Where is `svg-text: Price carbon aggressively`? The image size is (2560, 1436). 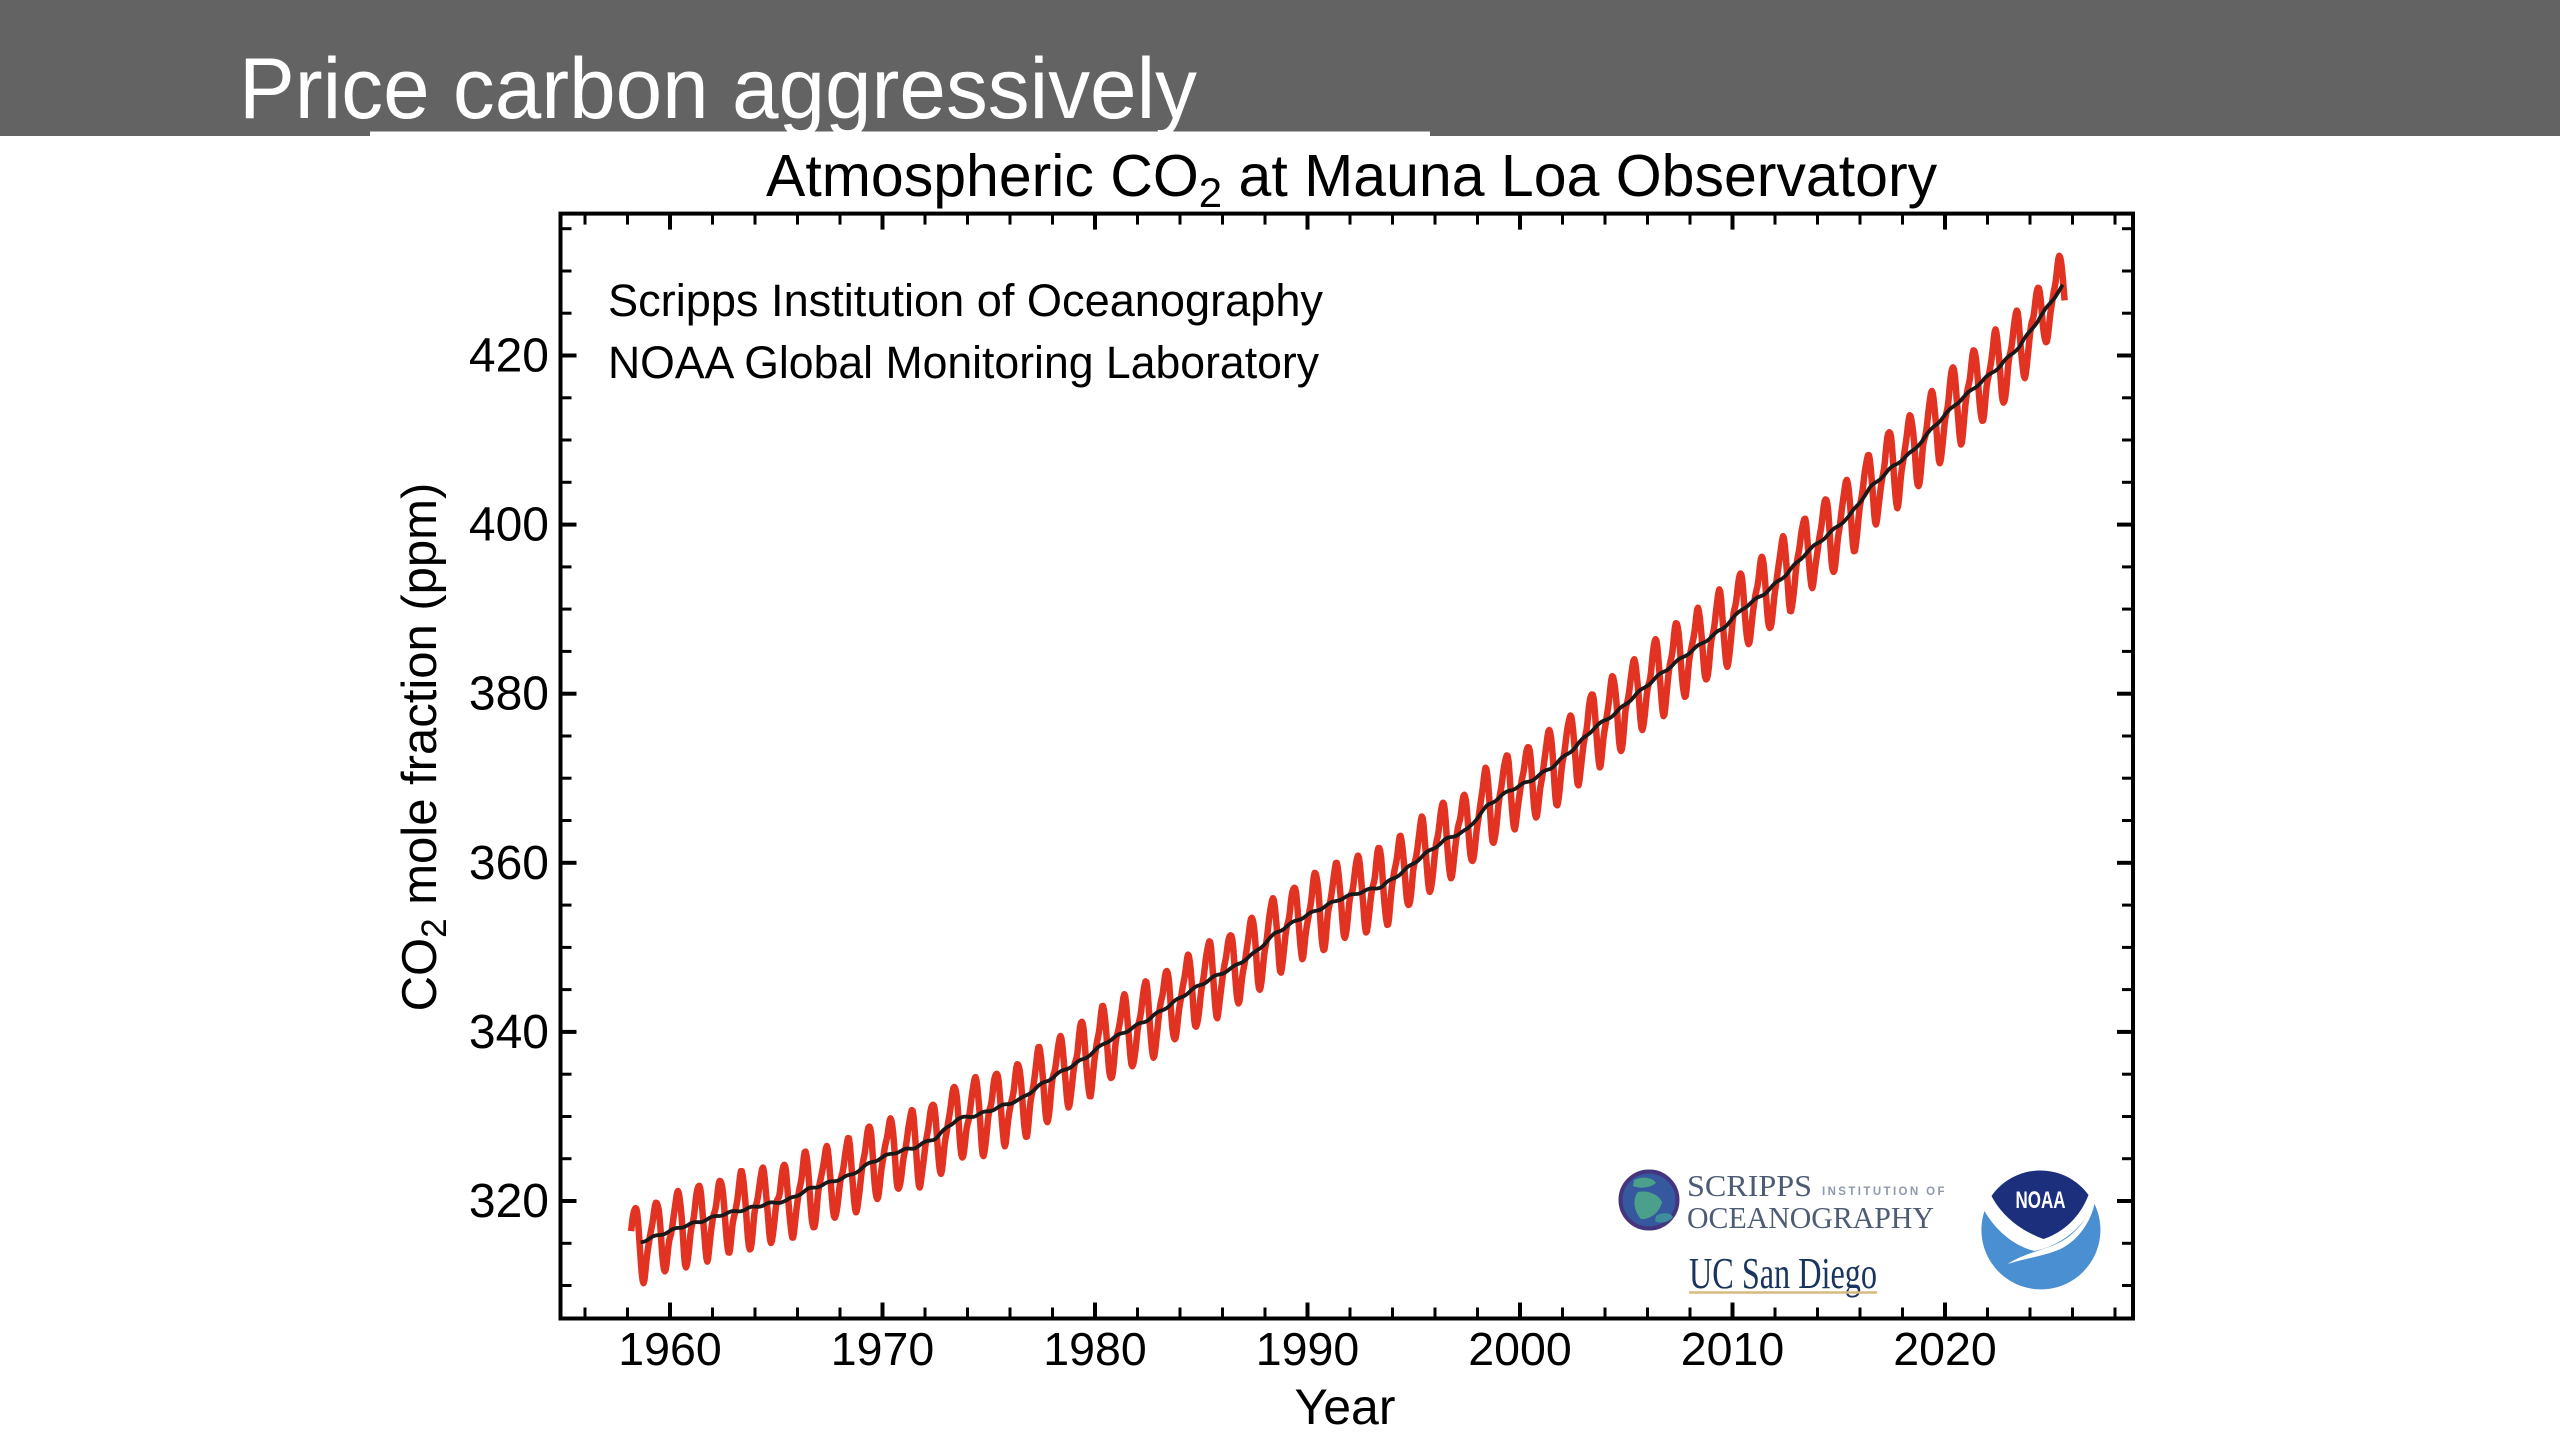
svg-text: Price carbon aggressively is located at coordinates (718, 89).